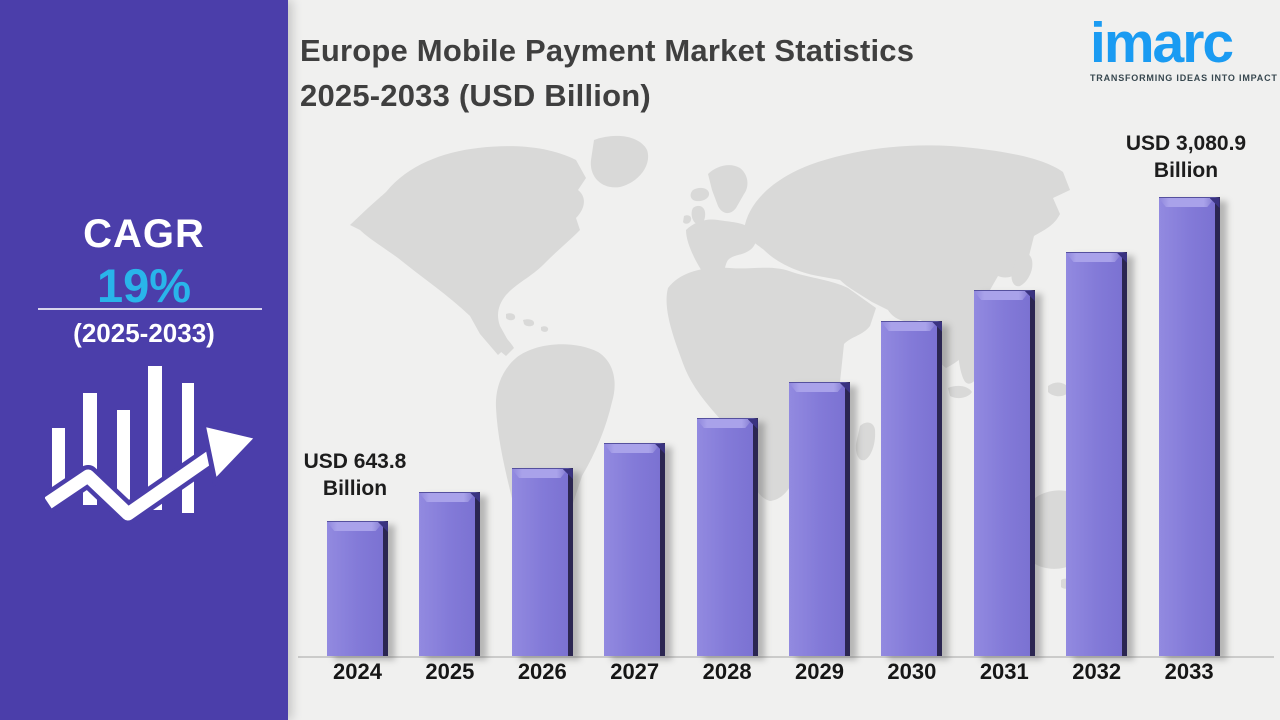  Describe the element at coordinates (450, 574) in the screenshot. I see `bar-2025` at that location.